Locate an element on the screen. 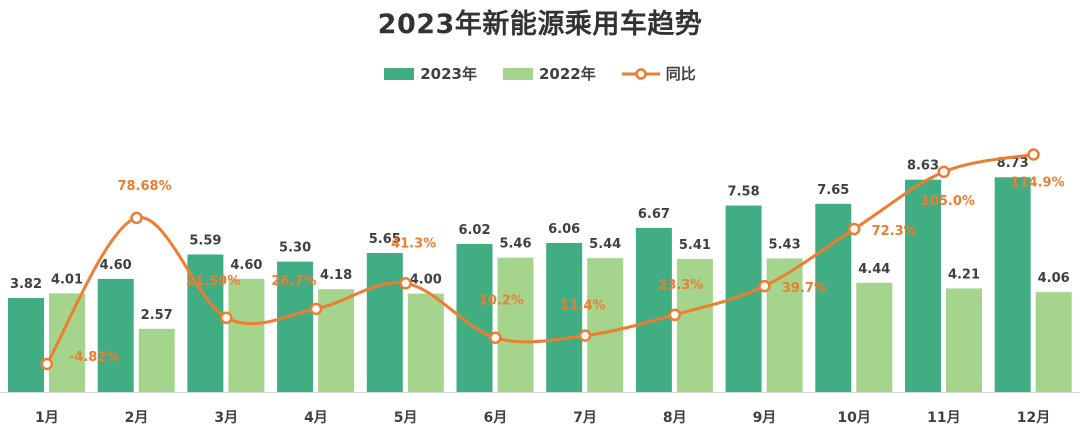 The image size is (1080, 434). x-tick-label: 9月 is located at coordinates (765, 418).